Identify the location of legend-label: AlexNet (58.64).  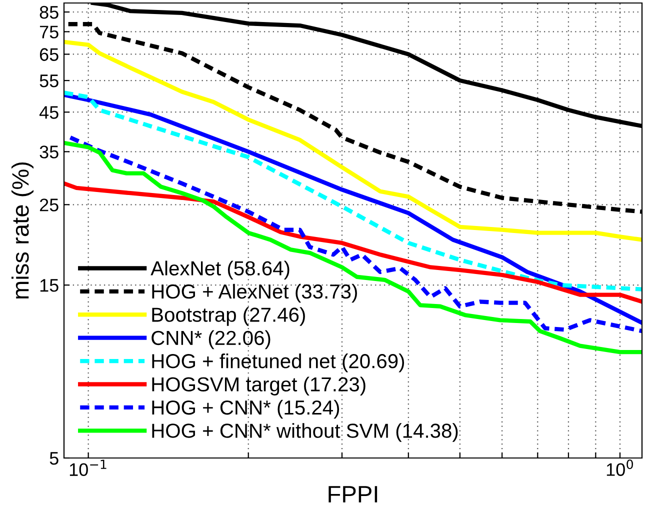
(220, 270).